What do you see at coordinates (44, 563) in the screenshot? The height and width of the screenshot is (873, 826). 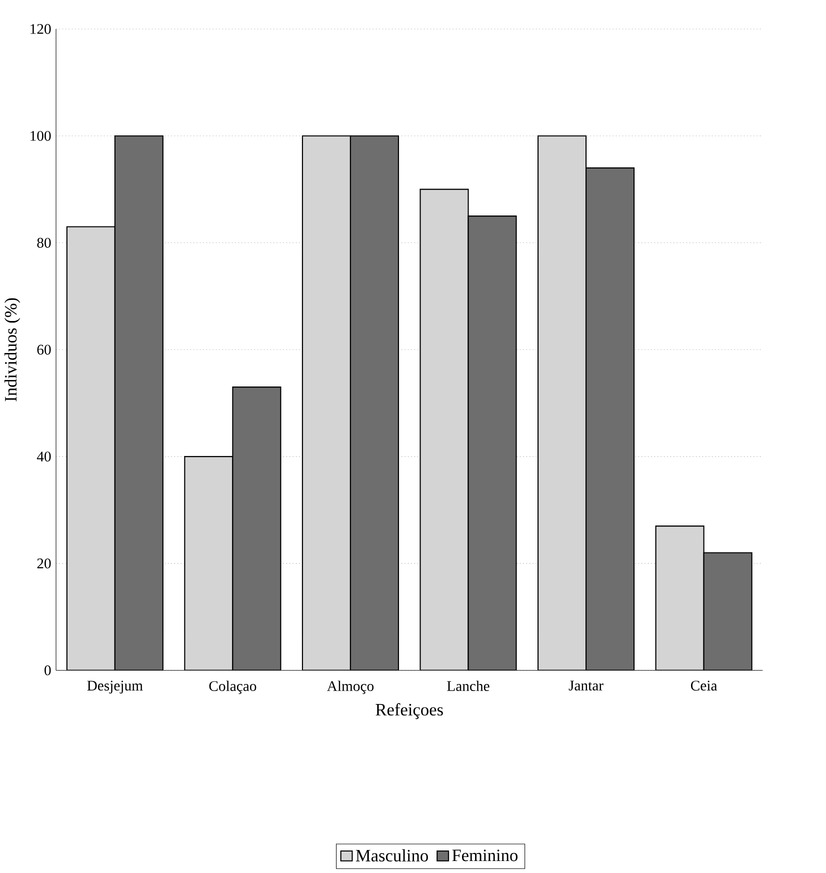 I see `y-tick-label: 20` at bounding box center [44, 563].